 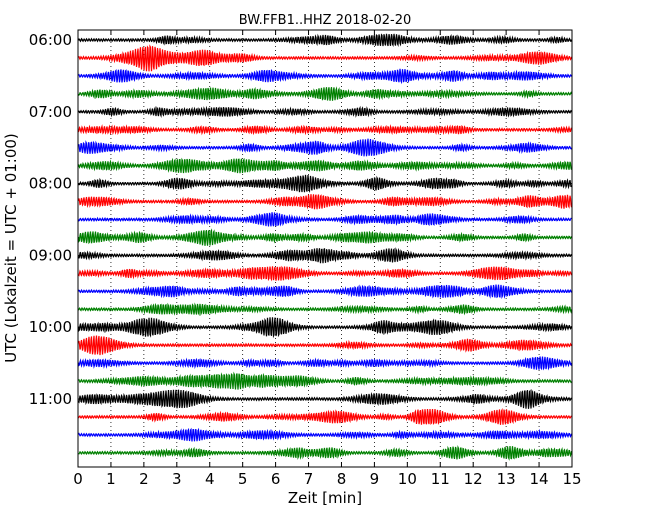 What do you see at coordinates (243, 479) in the screenshot?
I see `x-tick-label: 5` at bounding box center [243, 479].